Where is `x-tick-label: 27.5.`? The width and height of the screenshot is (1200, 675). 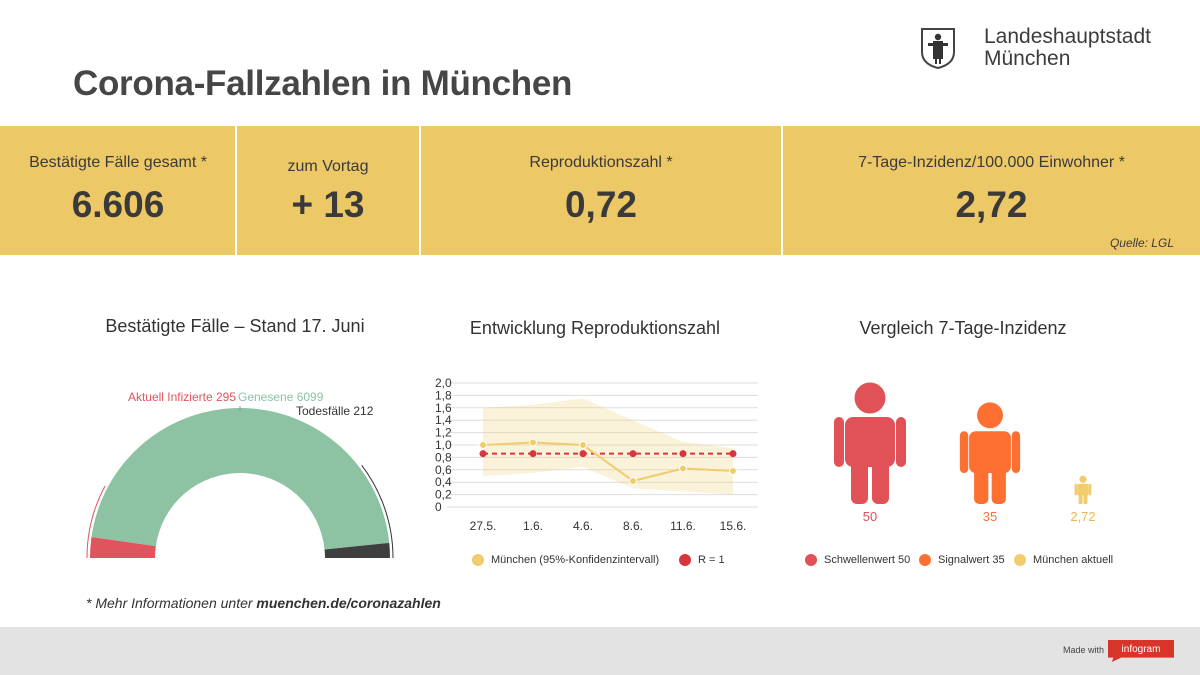
x-tick-label: 27.5. is located at coordinates (483, 526).